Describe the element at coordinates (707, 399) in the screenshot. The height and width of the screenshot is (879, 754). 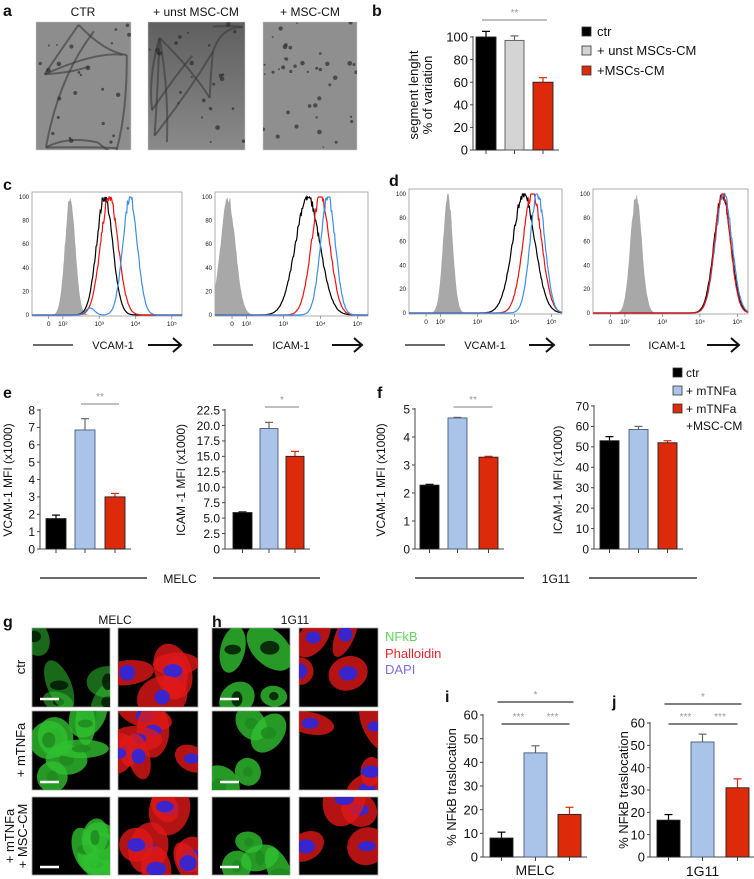
I see `legend-ef: ctr + mTNFa + mTNFa +MSC-CM` at that location.